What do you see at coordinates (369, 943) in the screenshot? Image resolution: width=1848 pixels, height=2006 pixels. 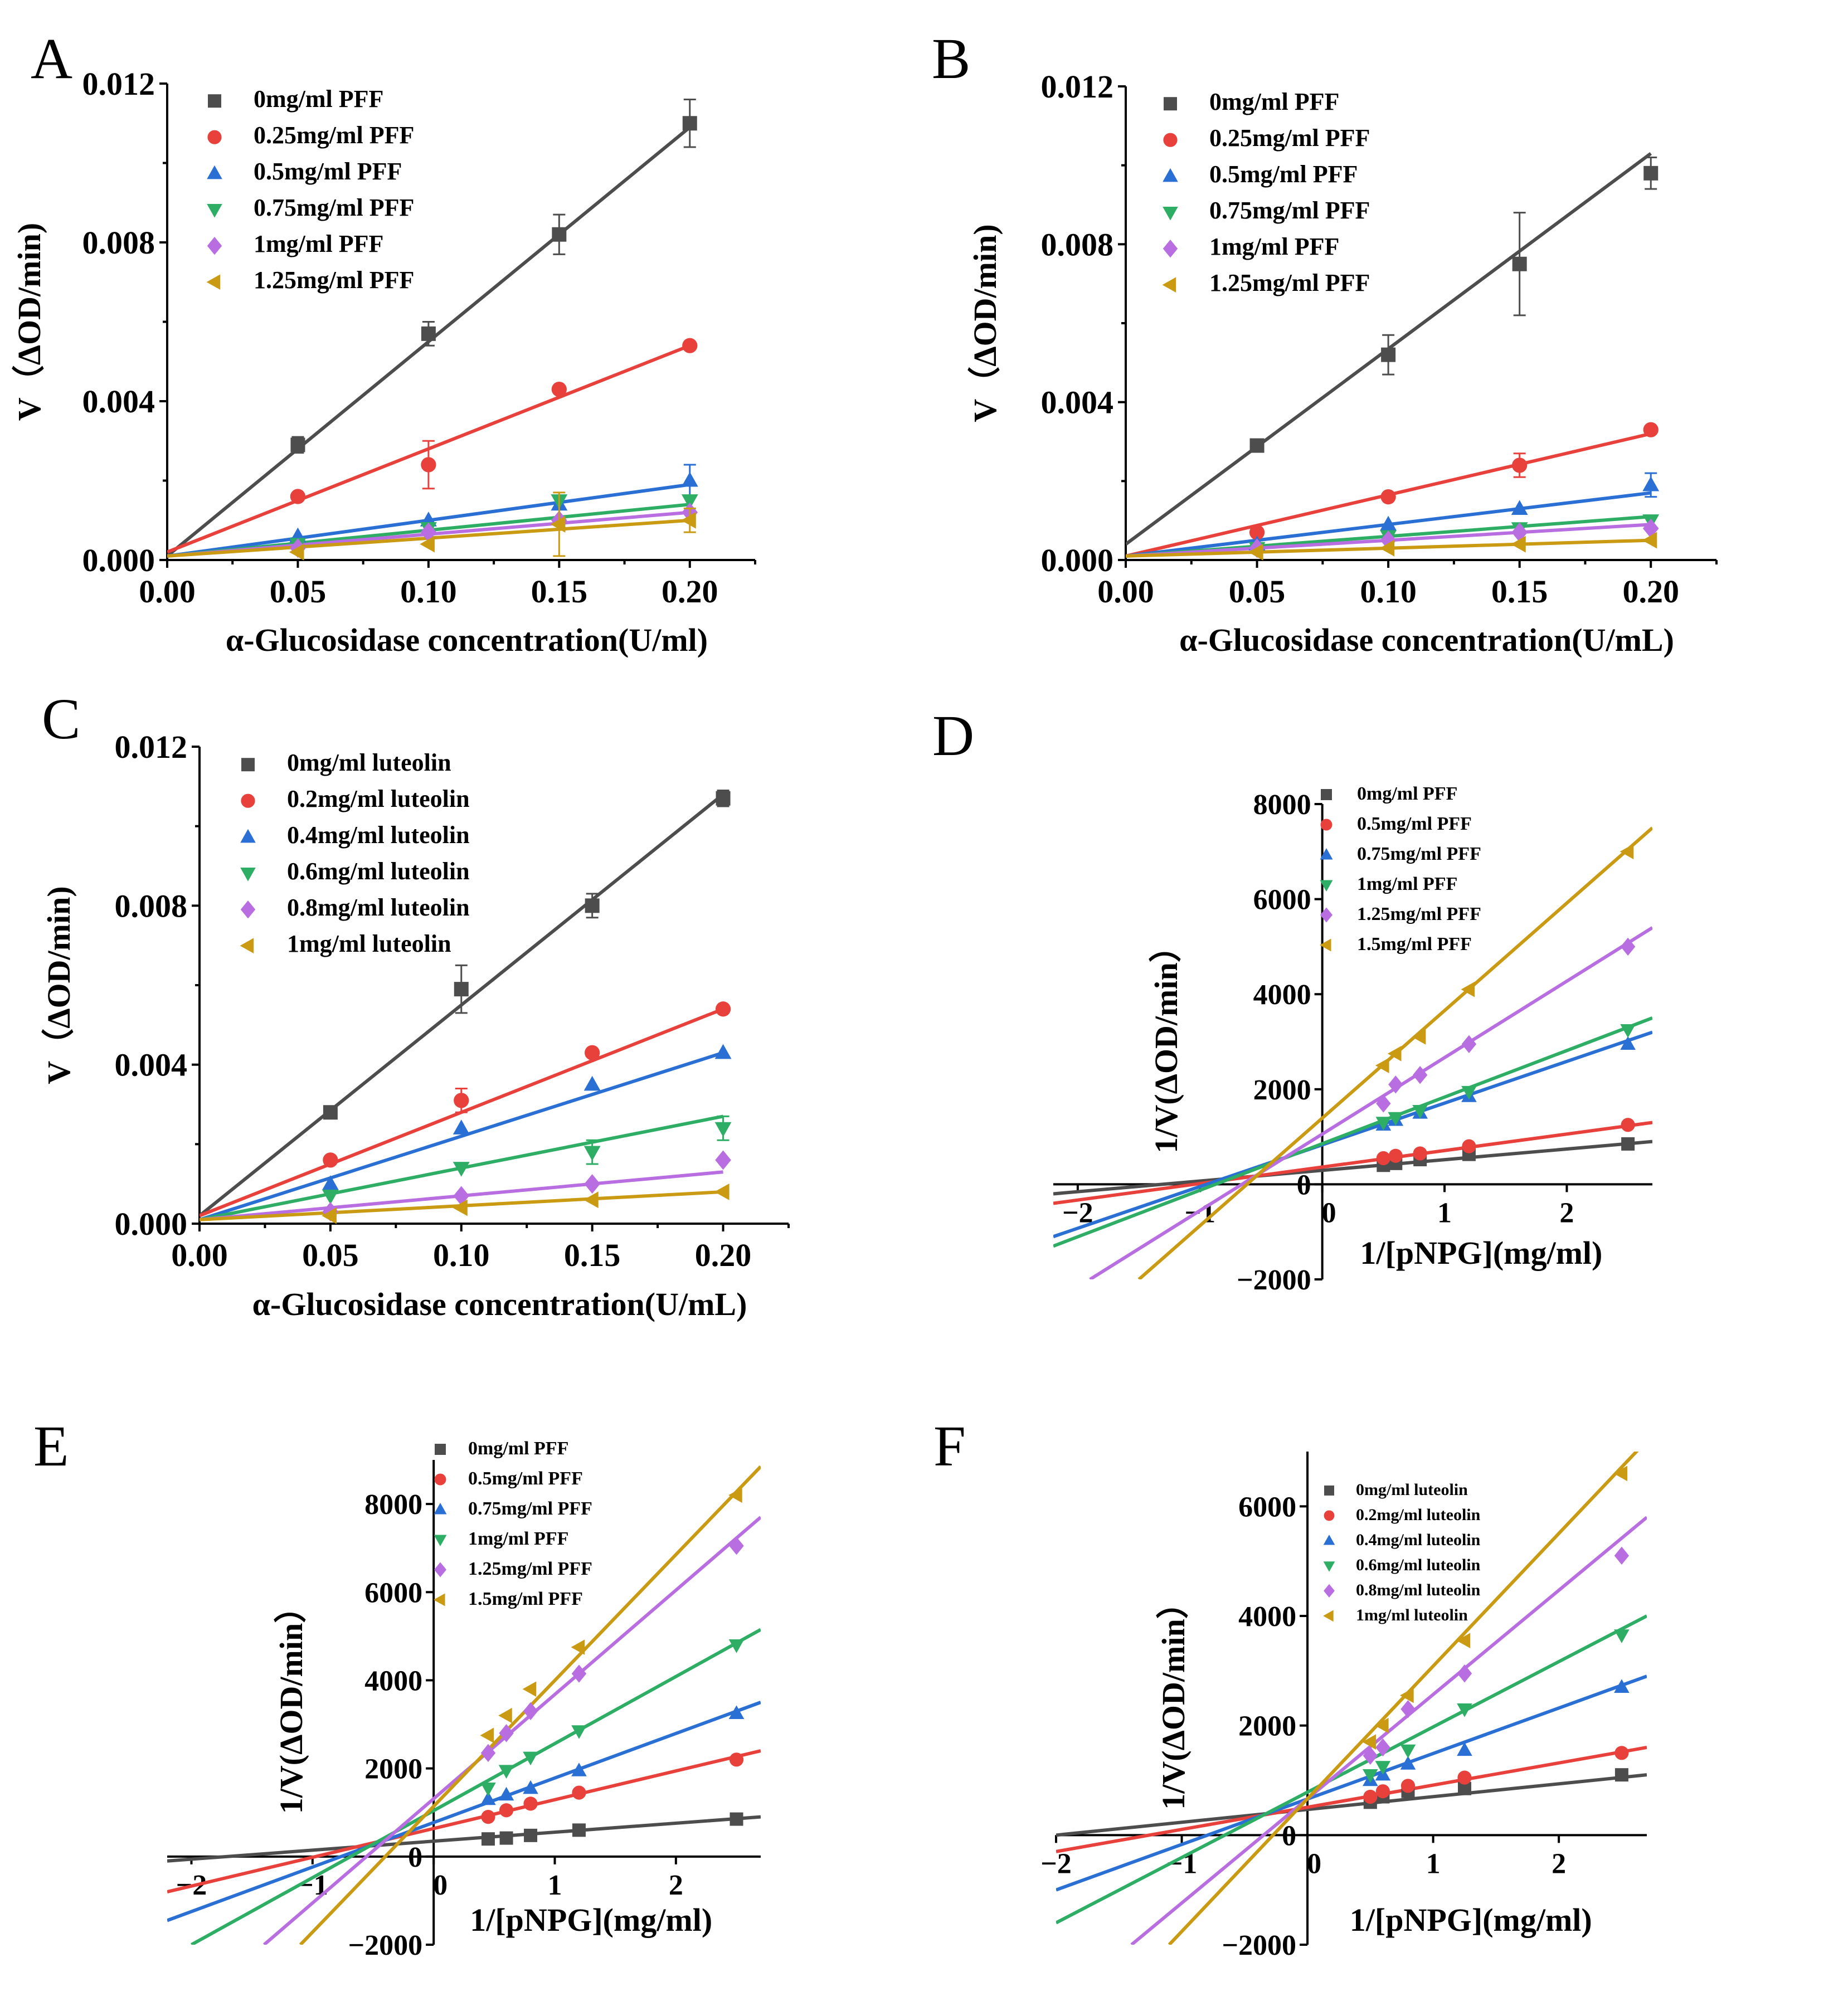 I see `legend-label: 1mg/ml luteolin` at bounding box center [369, 943].